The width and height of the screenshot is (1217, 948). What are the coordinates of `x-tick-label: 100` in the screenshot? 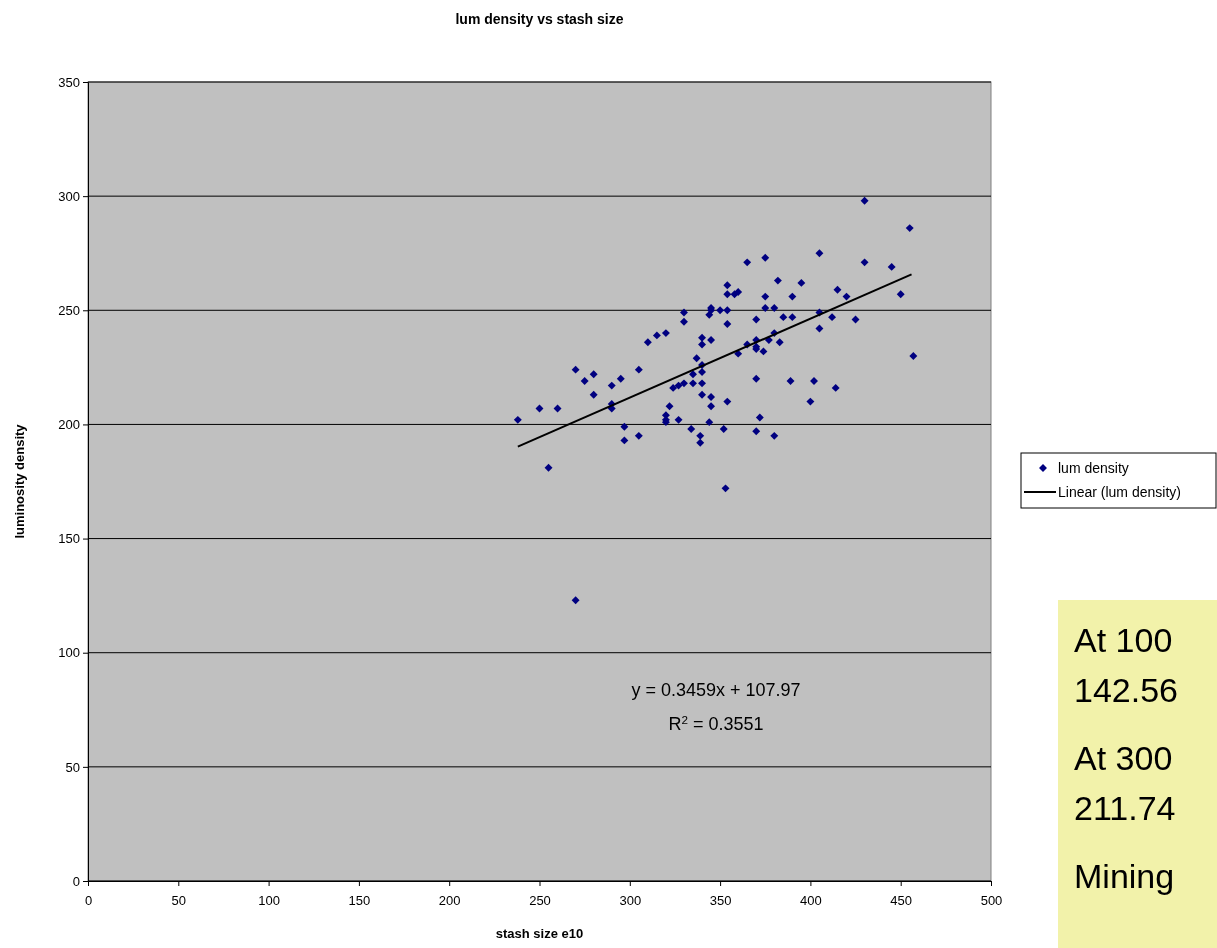 It's located at (269, 900).